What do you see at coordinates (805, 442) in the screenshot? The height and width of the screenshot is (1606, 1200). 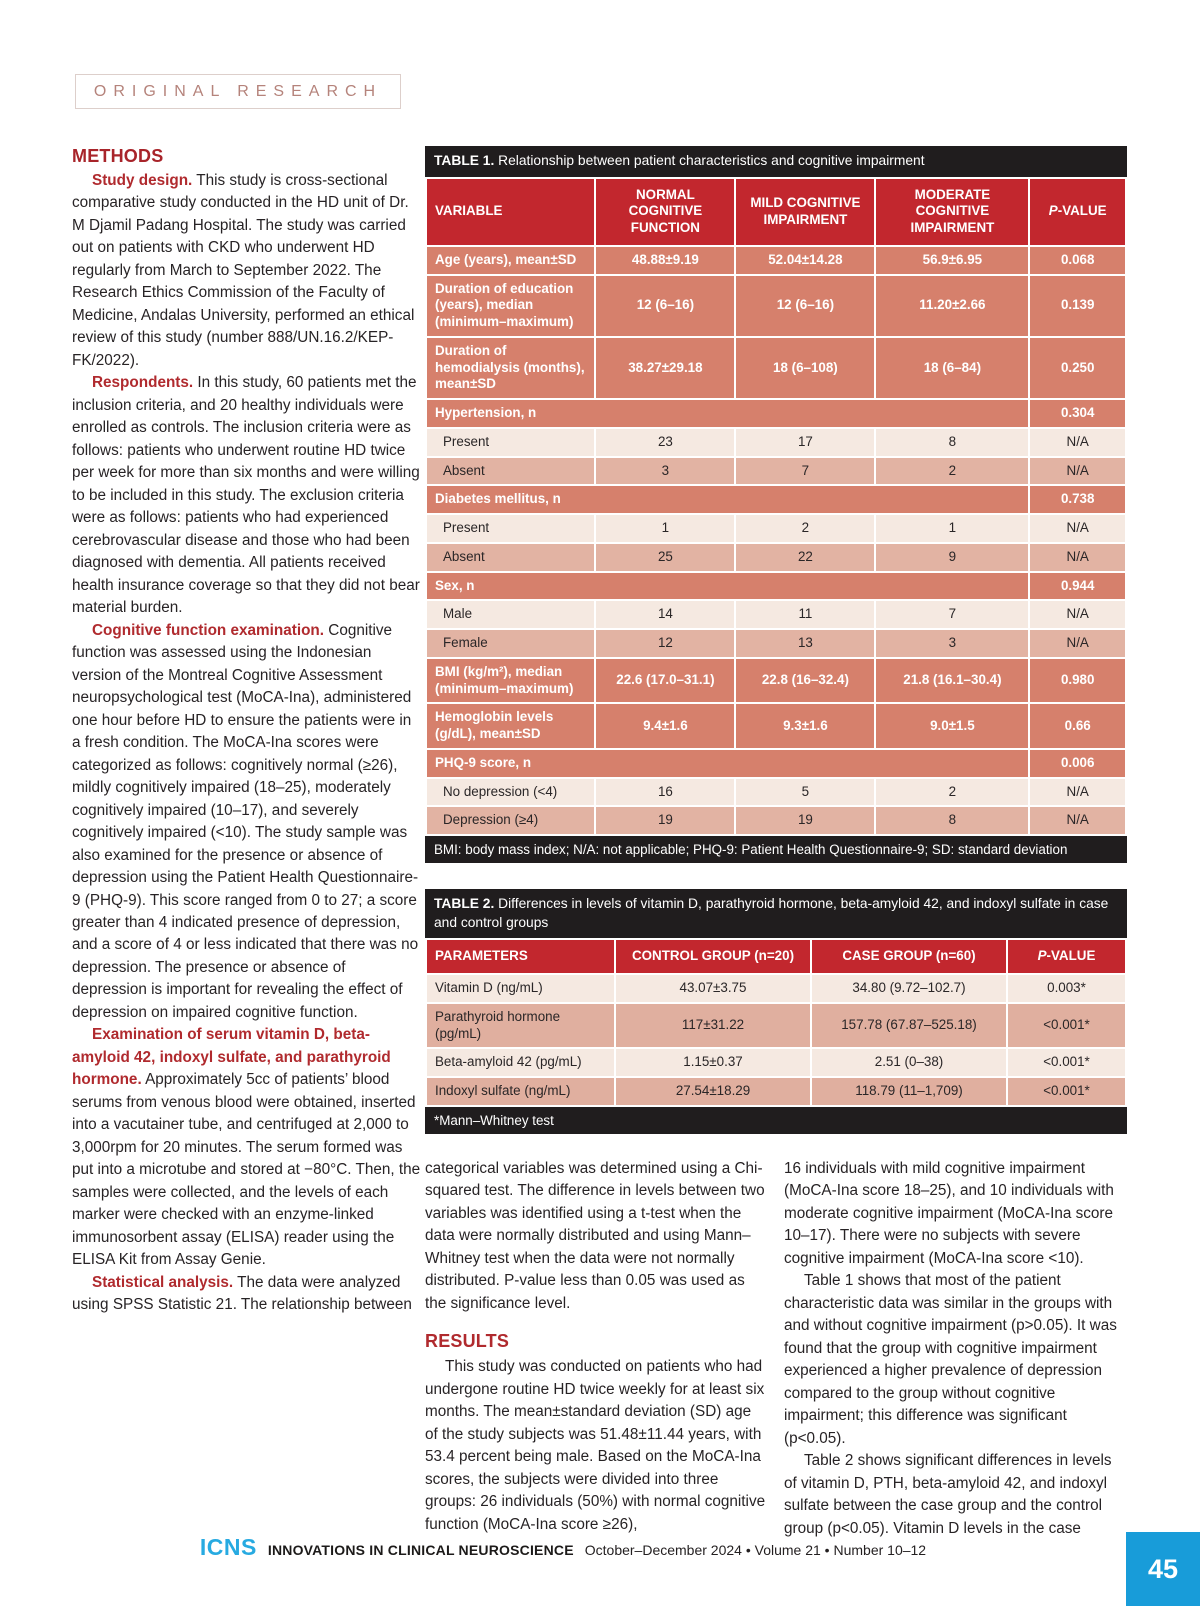 I see `table-cell: 17` at bounding box center [805, 442].